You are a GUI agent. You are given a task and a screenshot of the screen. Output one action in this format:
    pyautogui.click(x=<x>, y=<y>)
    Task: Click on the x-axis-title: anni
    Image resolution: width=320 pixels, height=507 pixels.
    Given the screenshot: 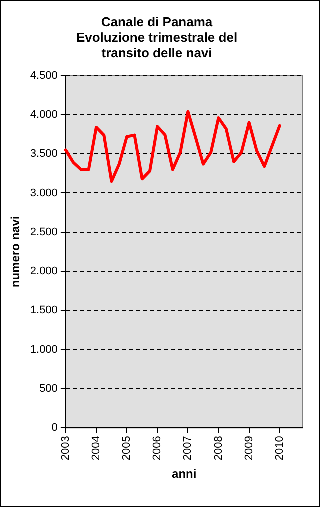 What is the action you would take?
    pyautogui.click(x=184, y=474)
    